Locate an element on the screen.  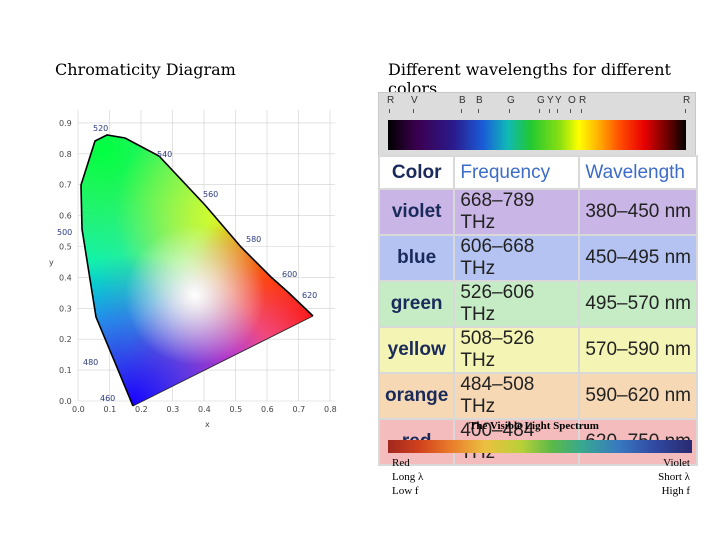
table-row: blue 606–668 THz 450–495 nm is located at coordinates (538, 258).